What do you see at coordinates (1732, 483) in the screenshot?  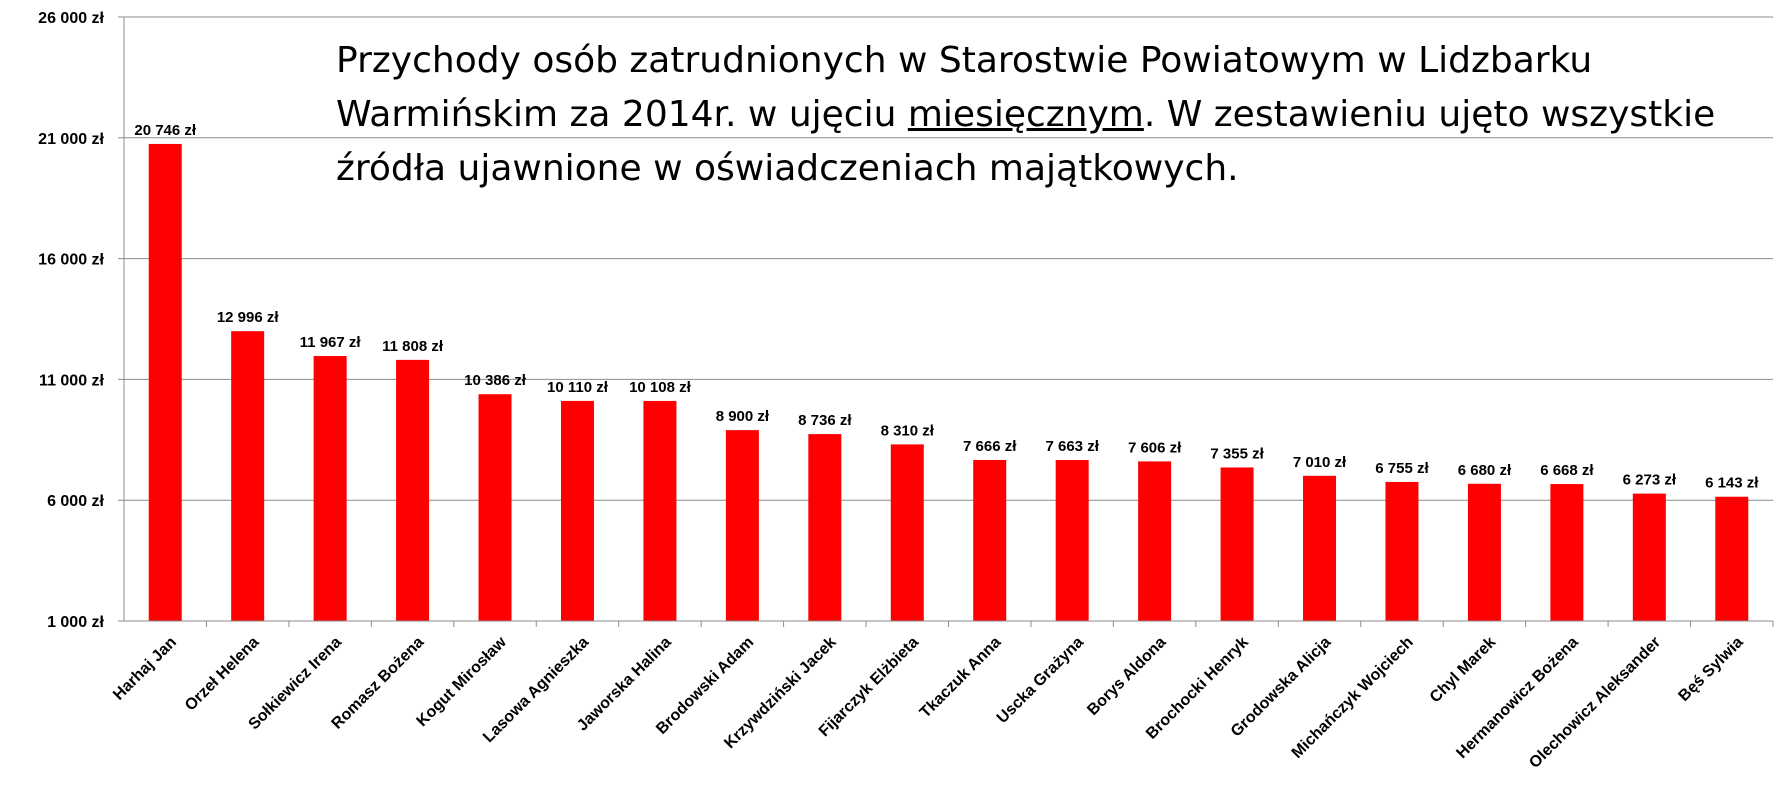 I see `data-label: 6 143 zł` at bounding box center [1732, 483].